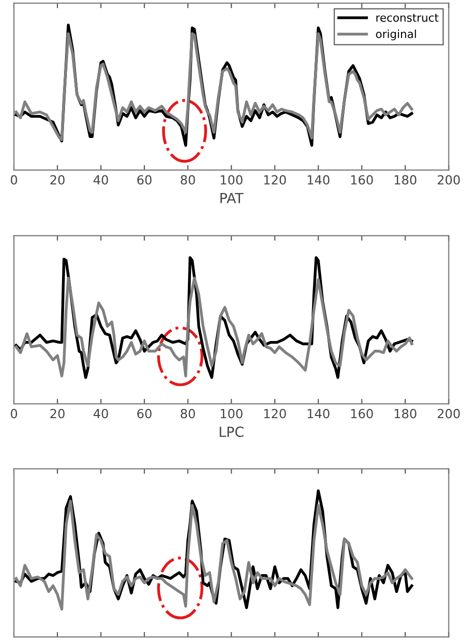 The height and width of the screenshot is (644, 465). What do you see at coordinates (396, 35) in the screenshot?
I see `legend-label: original` at bounding box center [396, 35].